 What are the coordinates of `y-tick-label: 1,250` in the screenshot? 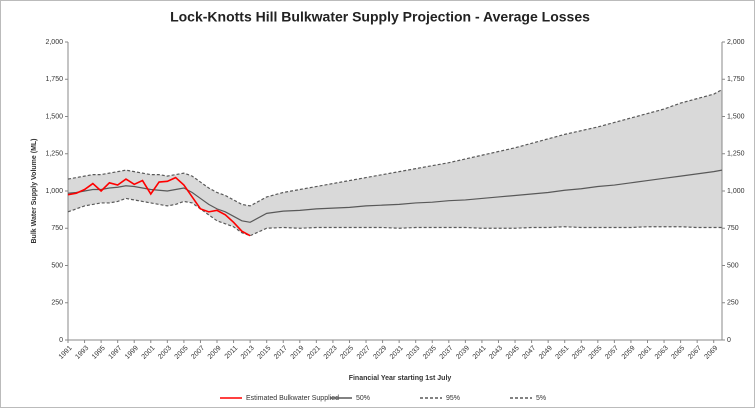 It's located at (54, 154).